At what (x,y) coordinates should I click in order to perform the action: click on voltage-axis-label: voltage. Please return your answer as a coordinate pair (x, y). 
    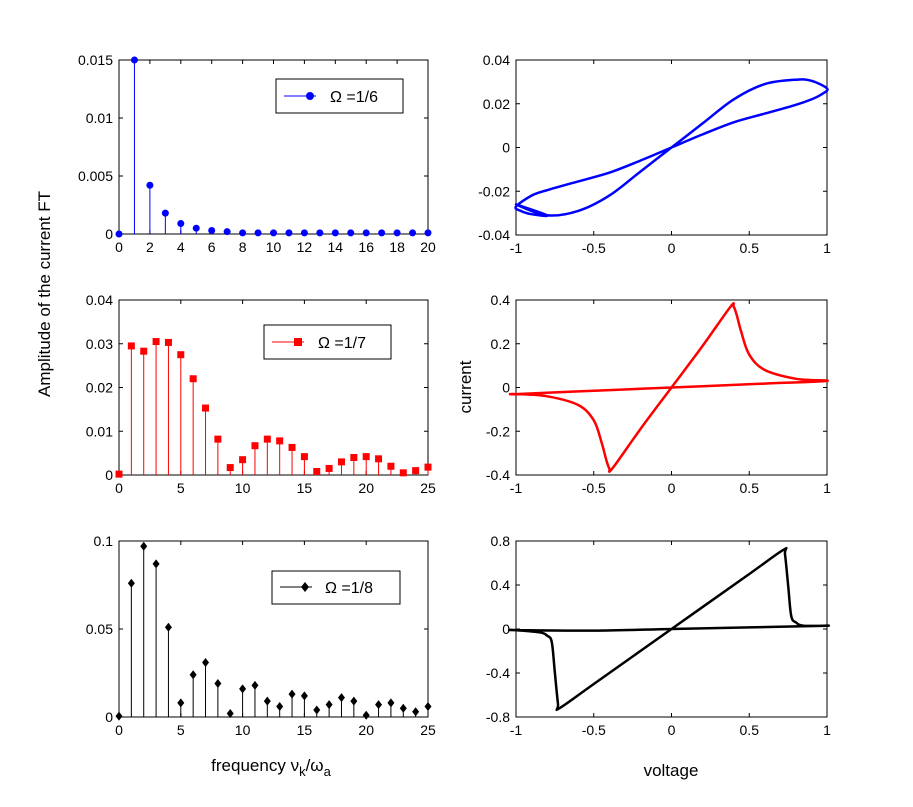
    Looking at the image, I should click on (671, 770).